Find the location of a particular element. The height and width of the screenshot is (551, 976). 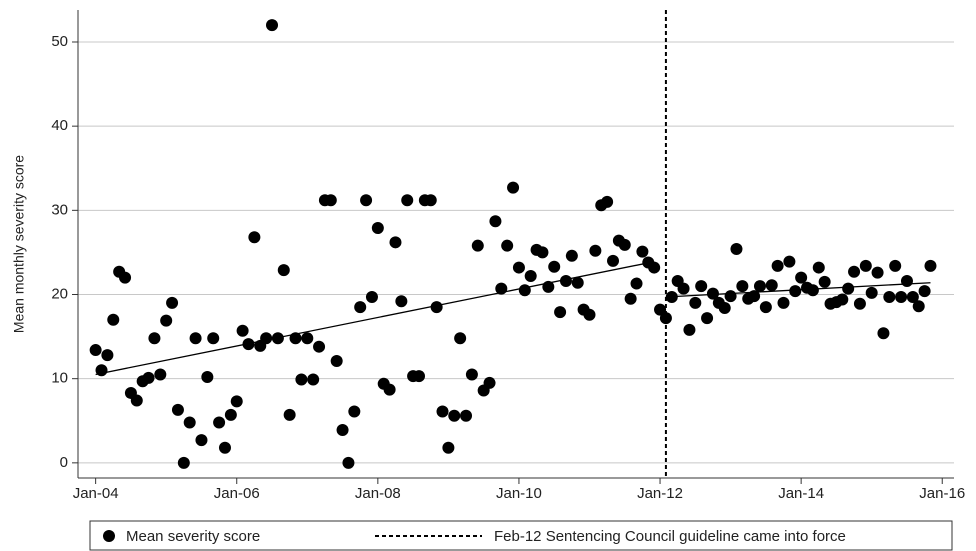

legend-marker is located at coordinates (109, 536).